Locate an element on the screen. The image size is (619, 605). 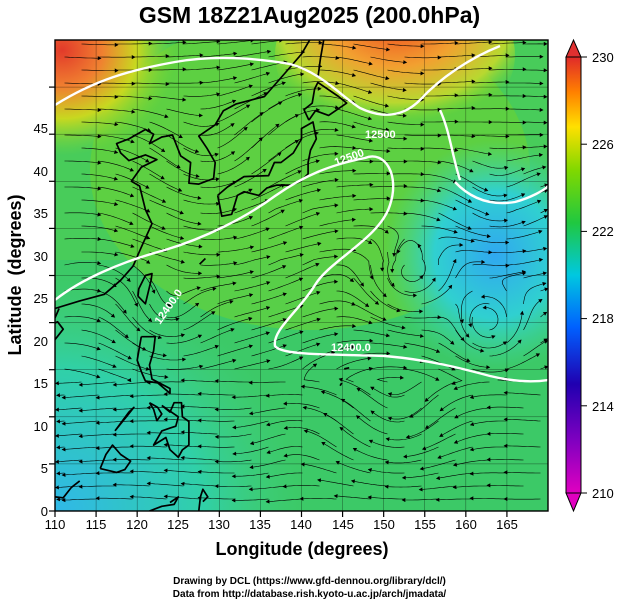
y-tick-label: 10 is located at coordinates (41, 426).